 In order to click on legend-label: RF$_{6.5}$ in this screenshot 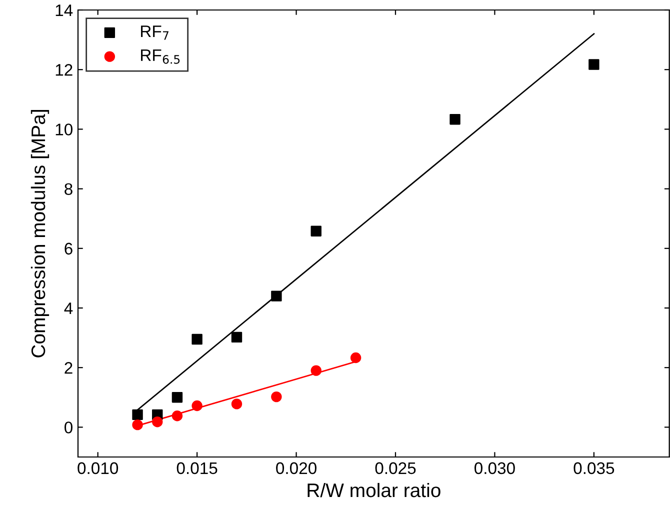, I will do `click(160, 56)`.